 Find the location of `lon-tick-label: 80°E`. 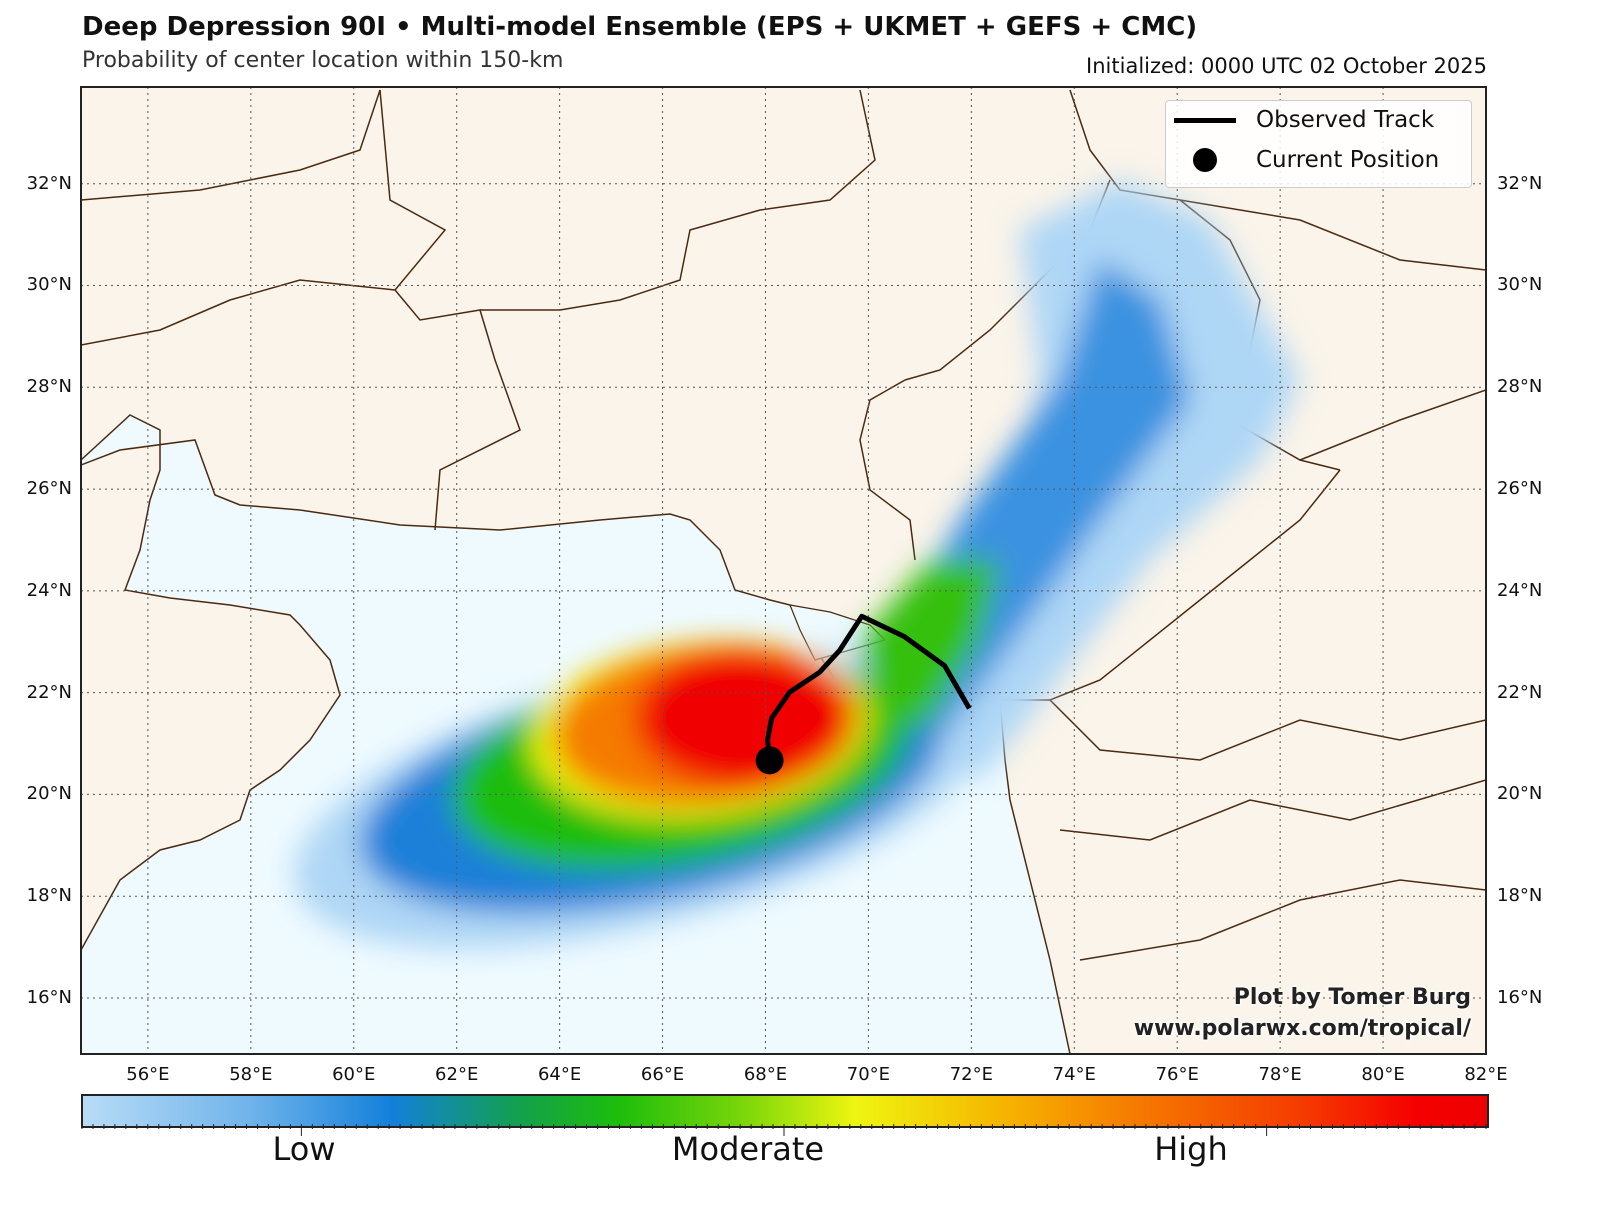

lon-tick-label: 80°E is located at coordinates (1383, 1074).